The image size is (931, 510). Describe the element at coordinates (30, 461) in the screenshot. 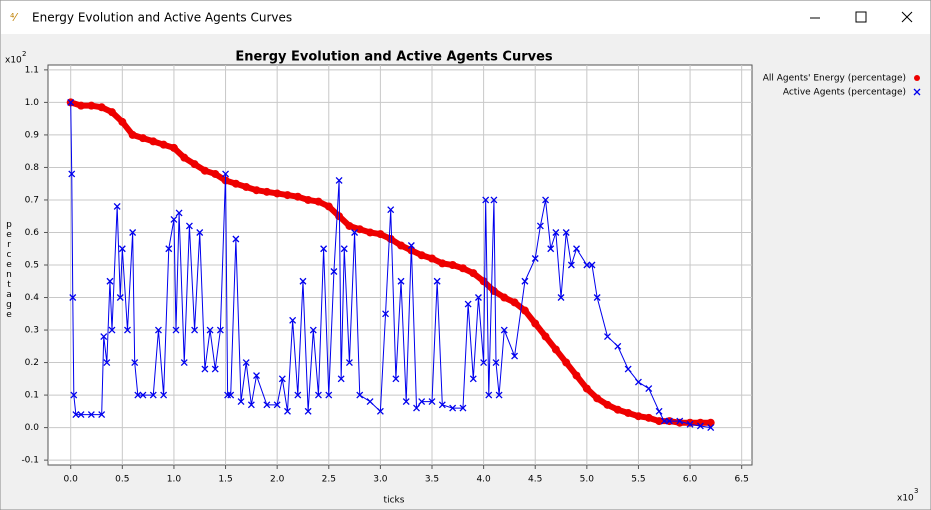

I see `y-tick-label: -0.1` at that location.